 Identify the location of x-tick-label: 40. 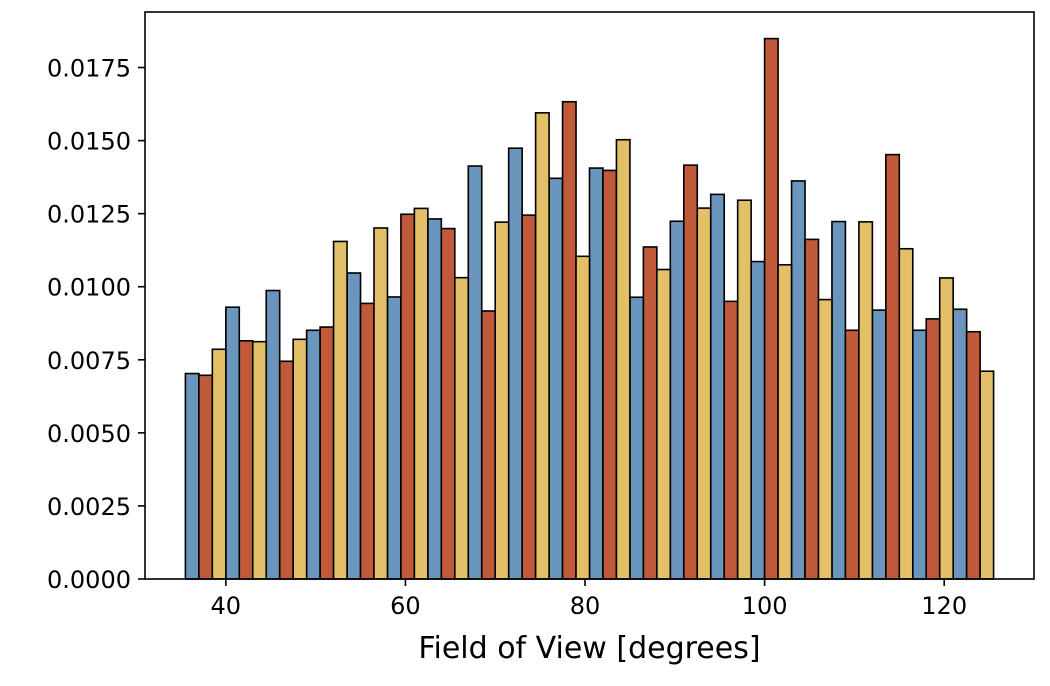
(226, 606).